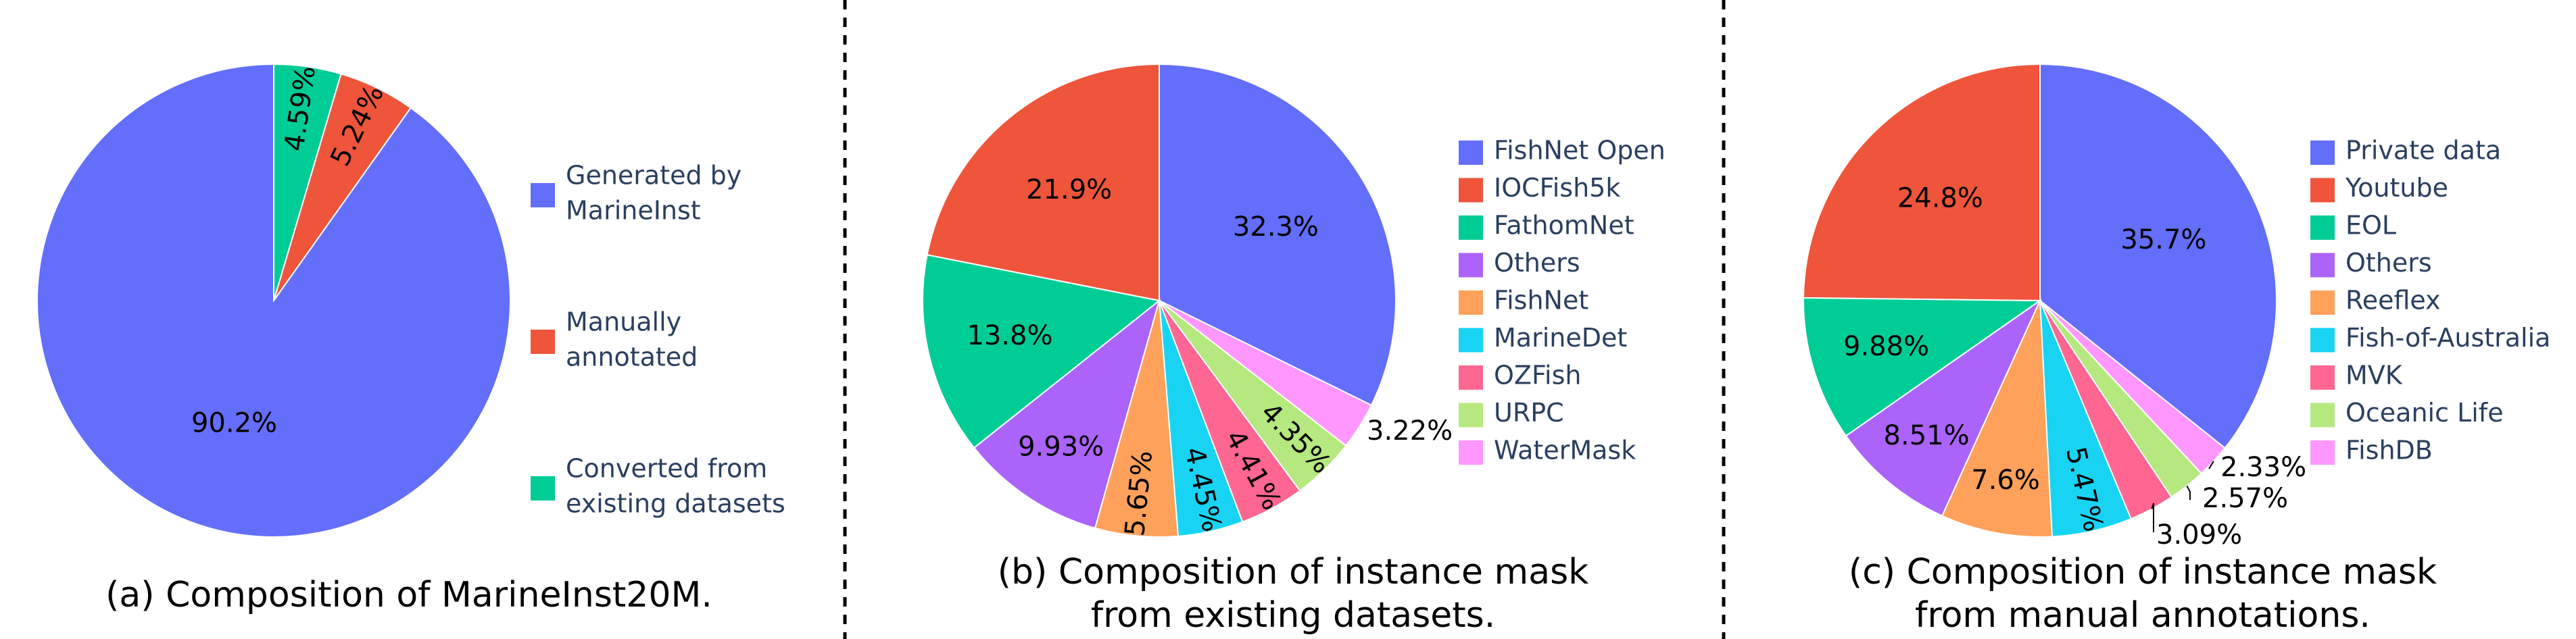 Image resolution: width=2576 pixels, height=639 pixels. What do you see at coordinates (2245, 499) in the screenshot?
I see `data-label: 2.57%` at bounding box center [2245, 499].